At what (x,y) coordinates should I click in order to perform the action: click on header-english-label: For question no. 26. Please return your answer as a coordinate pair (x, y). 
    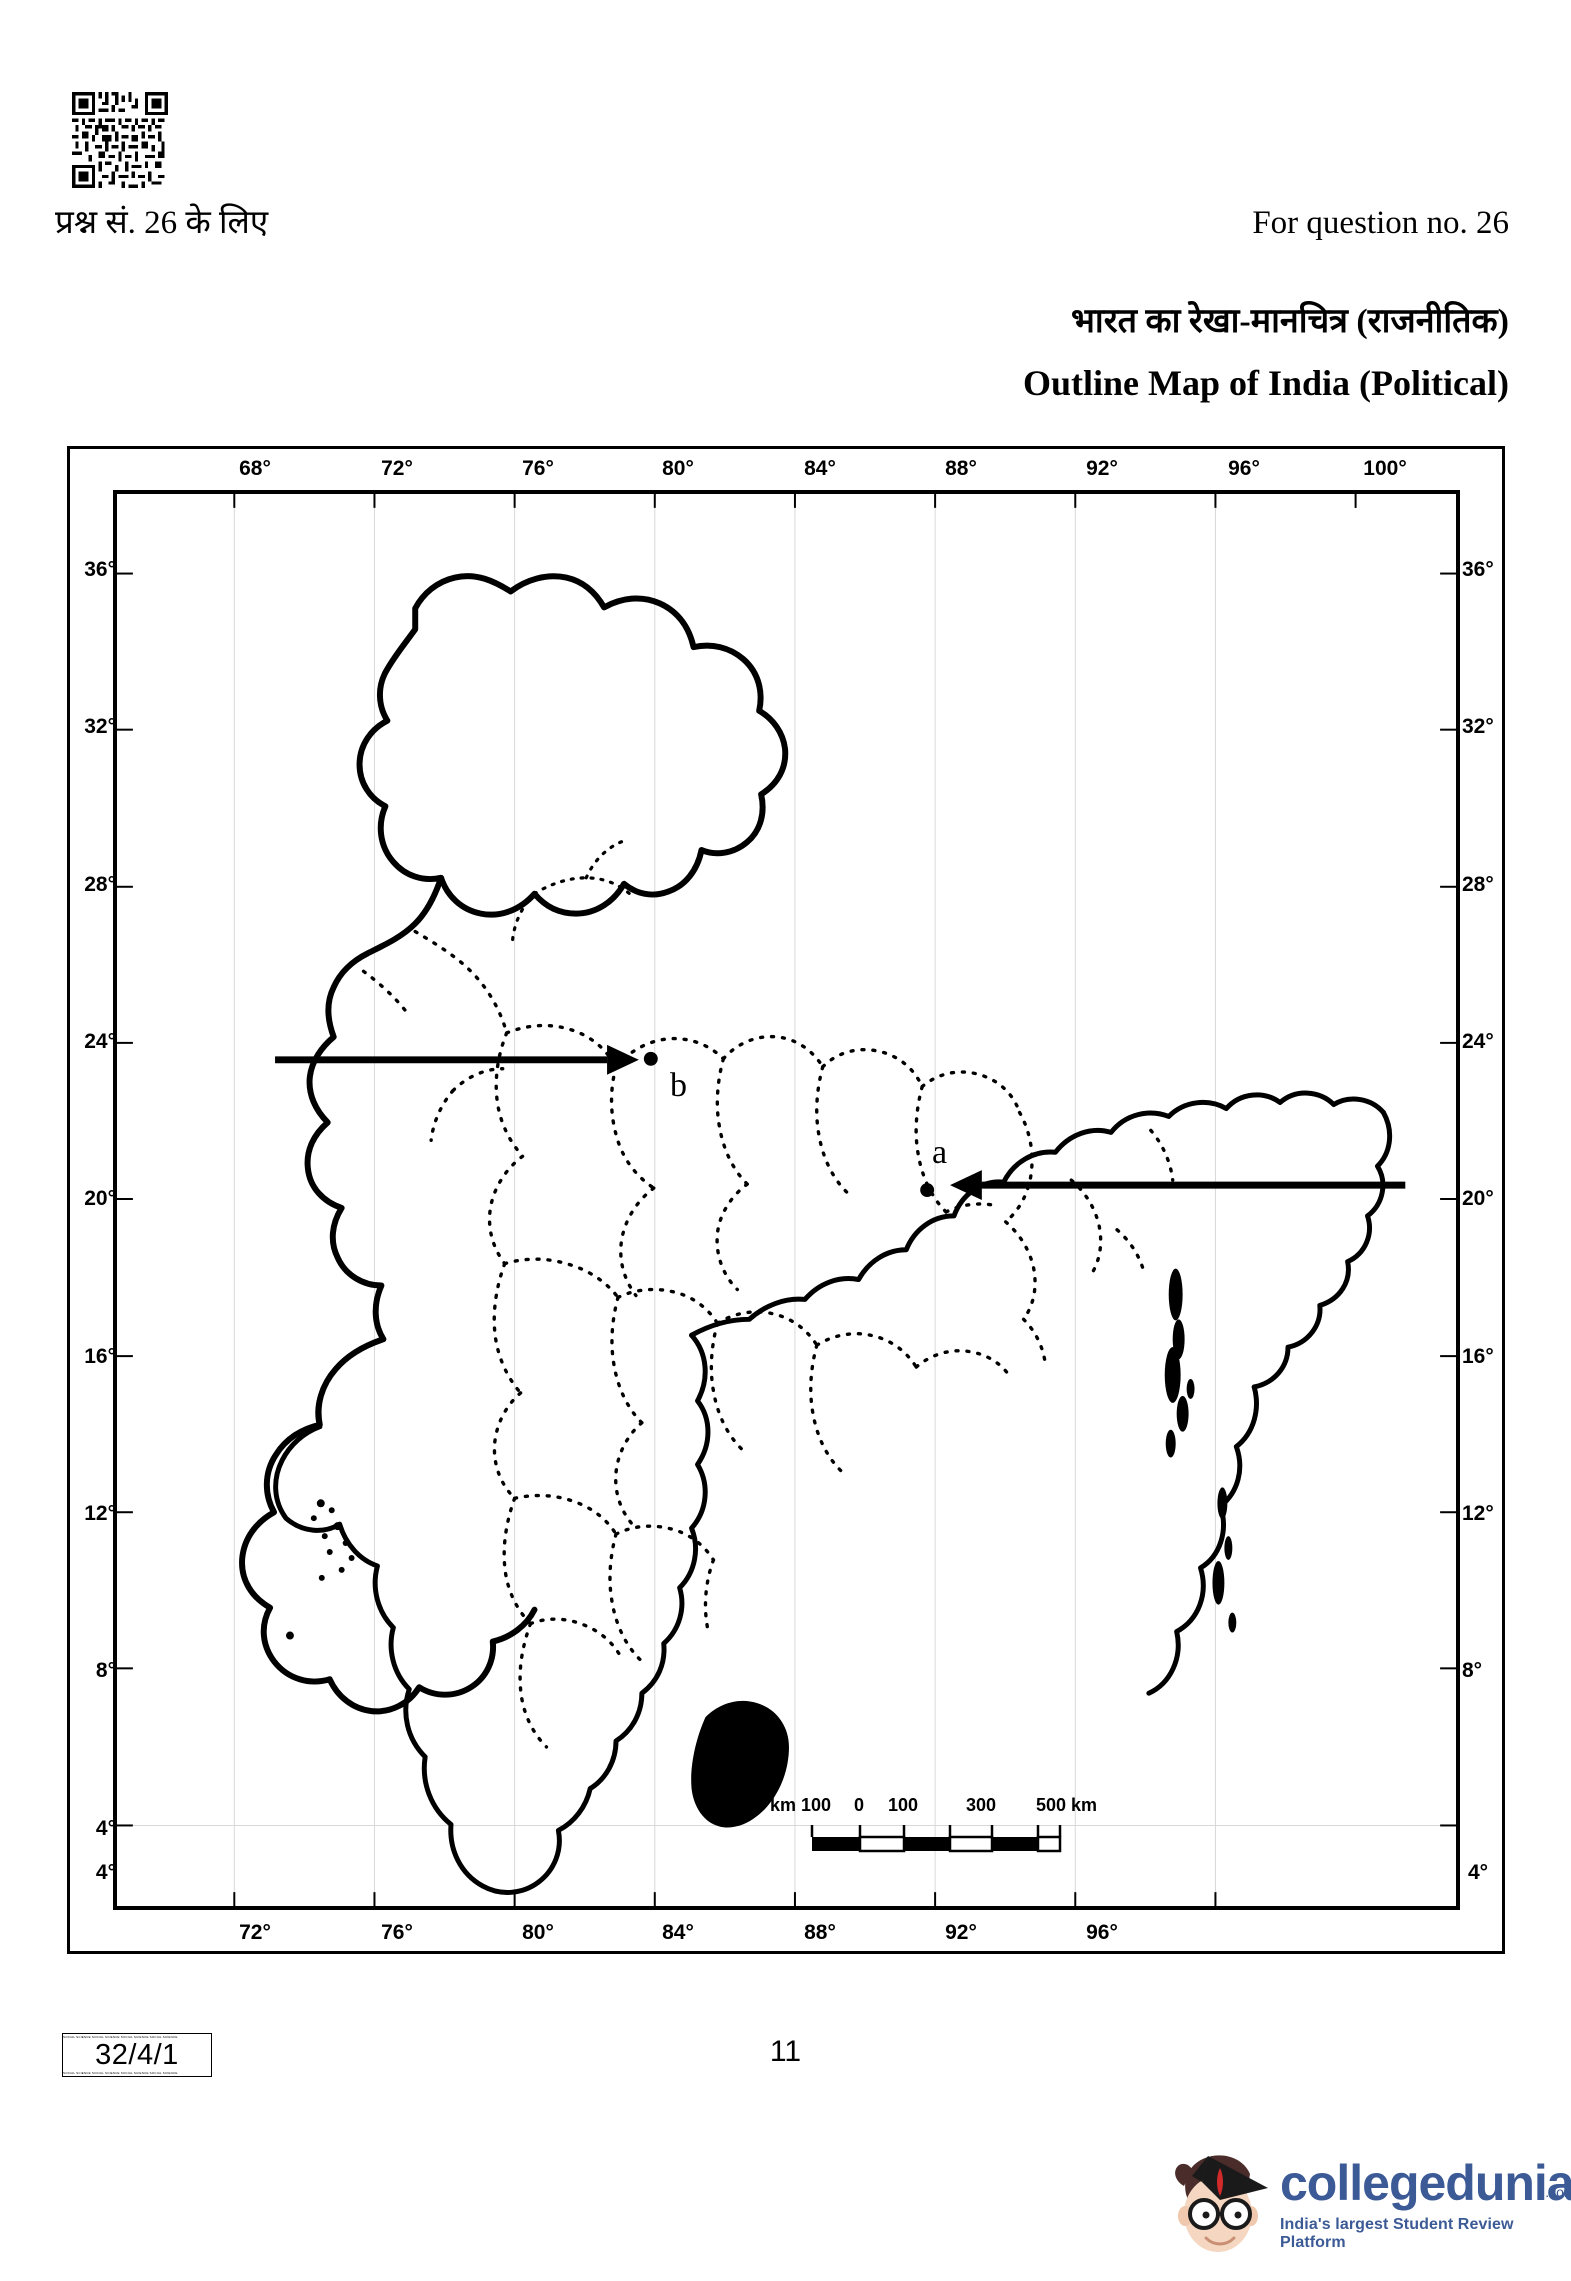
    Looking at the image, I should click on (1380, 223).